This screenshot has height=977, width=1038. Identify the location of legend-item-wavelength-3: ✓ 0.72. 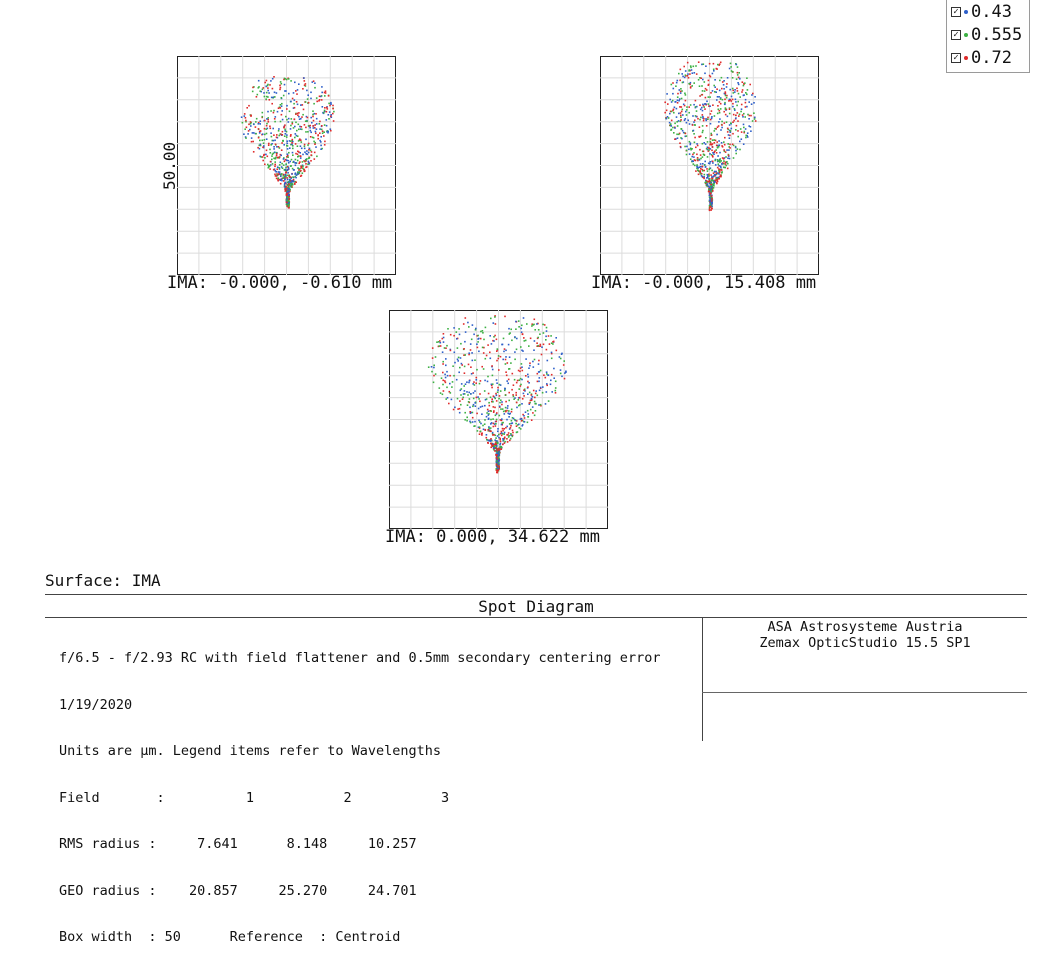
(988, 57).